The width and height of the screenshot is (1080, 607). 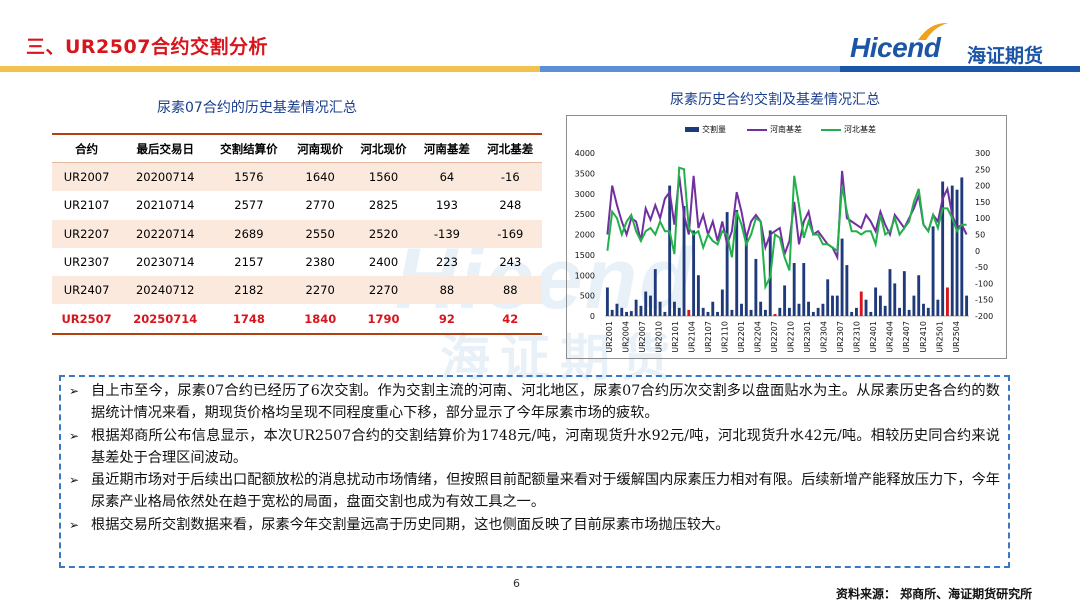 What do you see at coordinates (981, 267) in the screenshot?
I see `y-right-tick-label: -50` at bounding box center [981, 267].